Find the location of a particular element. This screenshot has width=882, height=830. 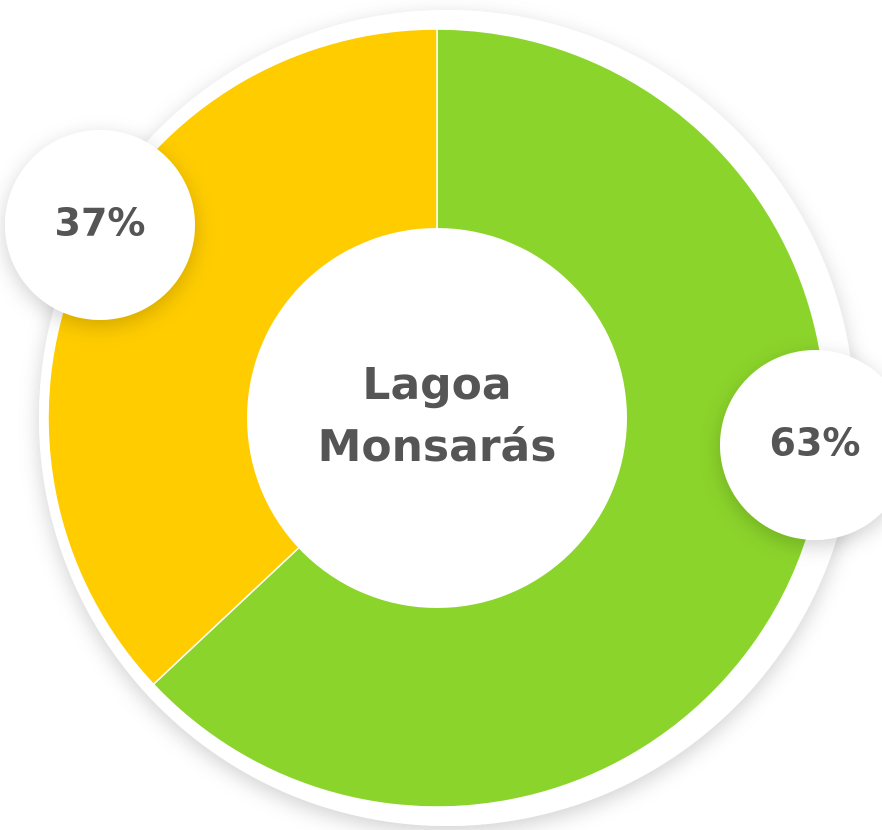

value-label: 37% is located at coordinates (100, 223).